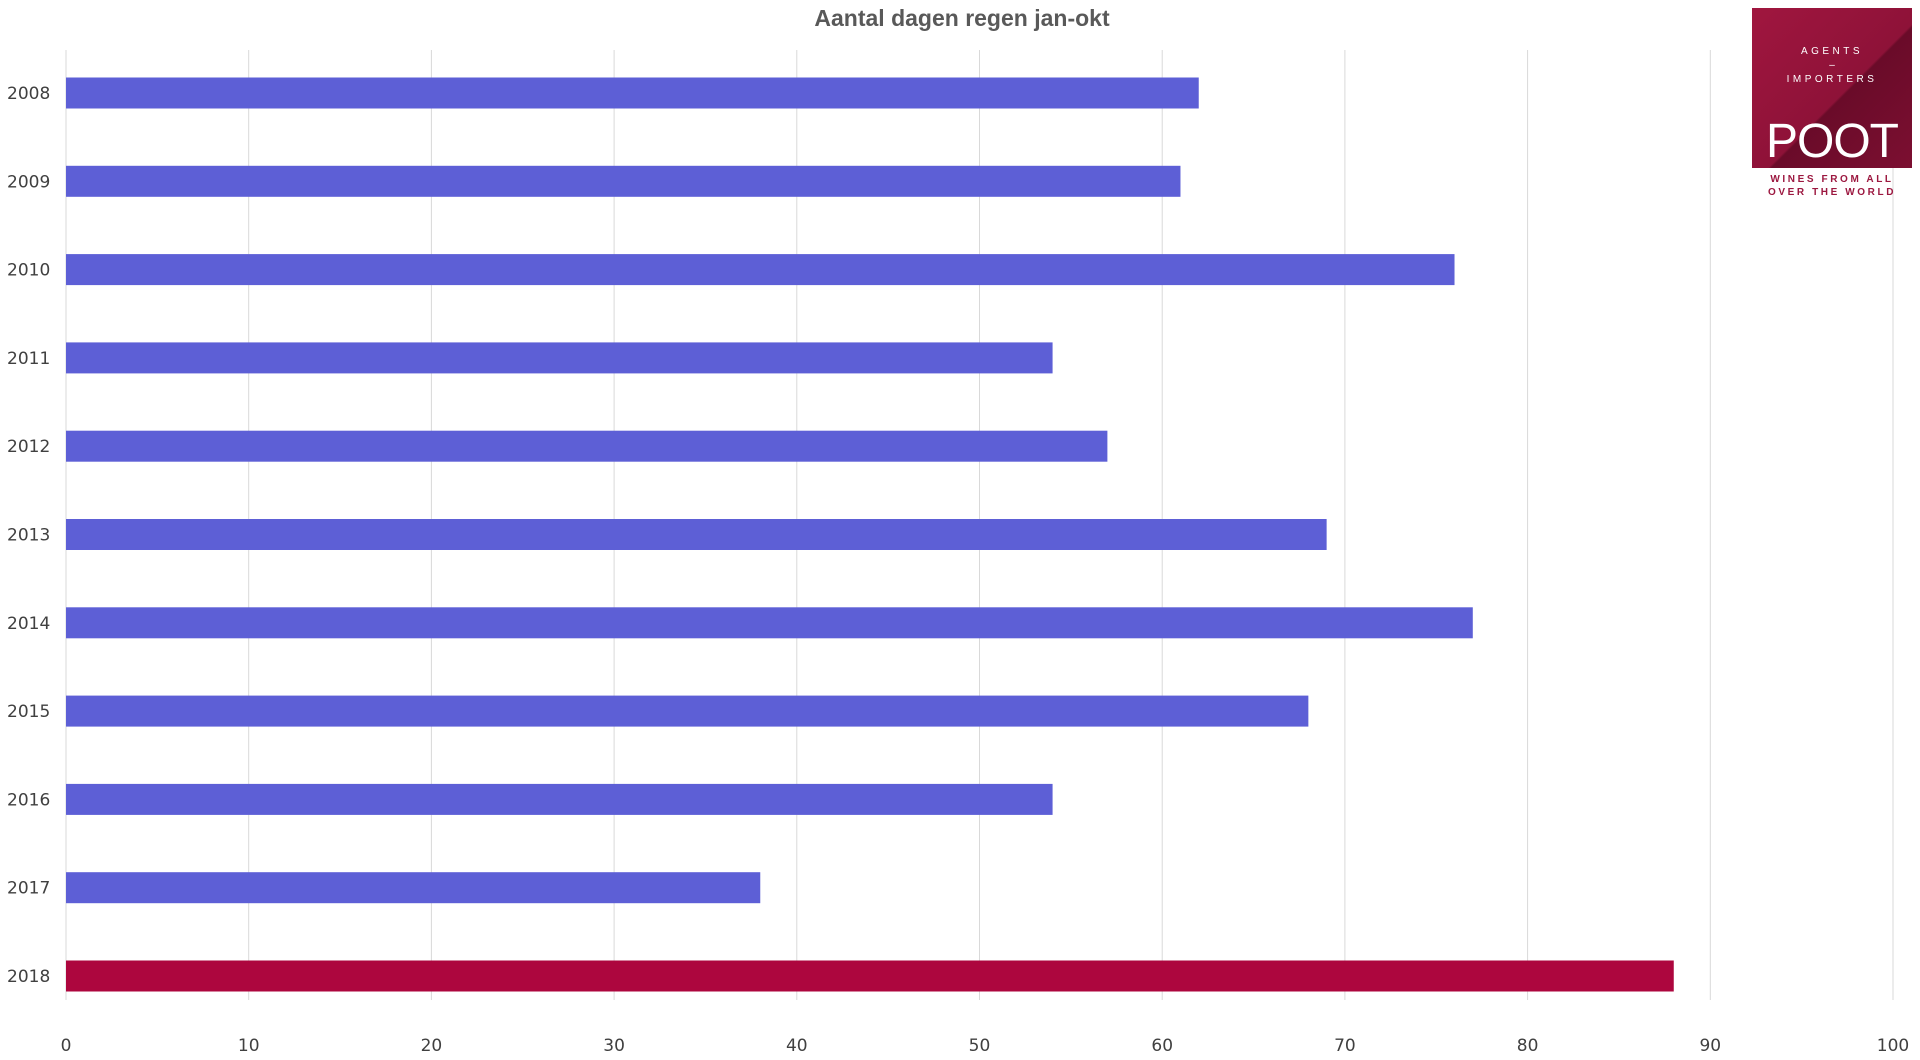 The width and height of the screenshot is (1920, 1060). I want to click on bar-2011, so click(559, 358).